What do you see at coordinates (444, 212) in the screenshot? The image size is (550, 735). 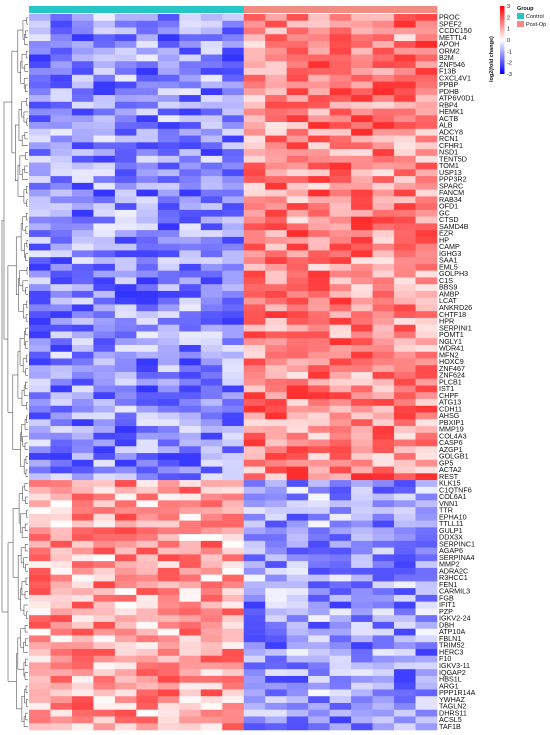 I see `gene-label: GC` at bounding box center [444, 212].